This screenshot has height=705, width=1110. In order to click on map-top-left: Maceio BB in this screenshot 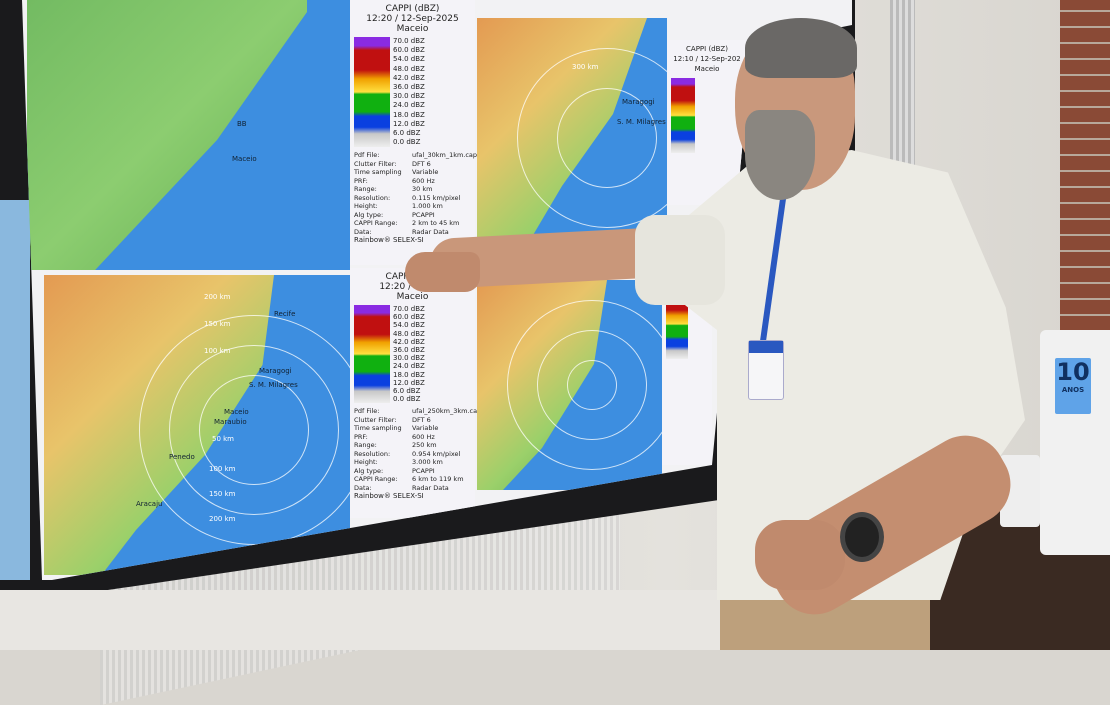, I will do `click(188, 135)`.